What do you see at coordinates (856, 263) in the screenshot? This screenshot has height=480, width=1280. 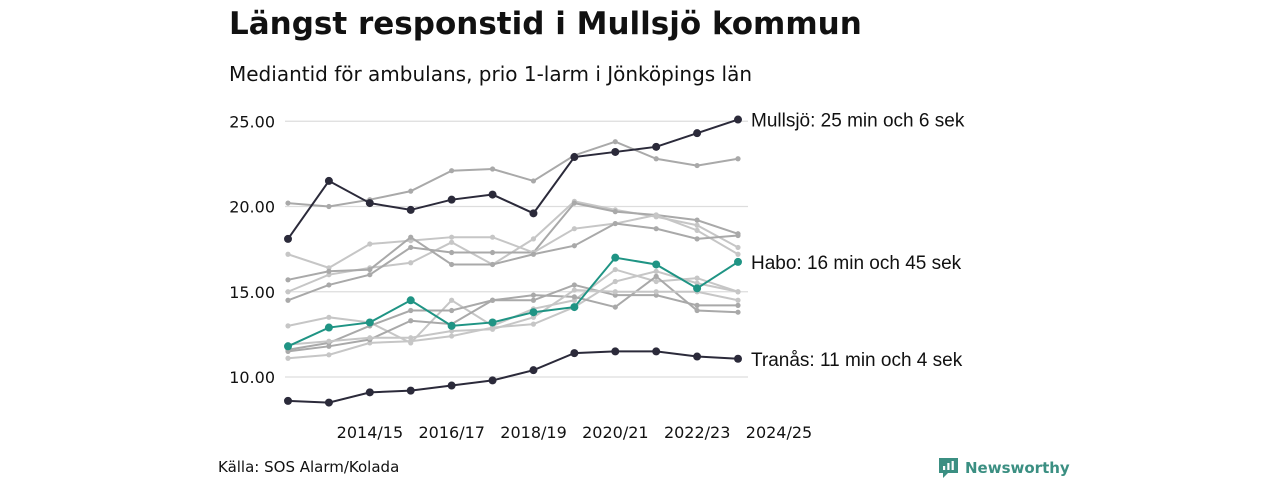 I see `series-end-label: Habo: 16 min och 45 sek` at bounding box center [856, 263].